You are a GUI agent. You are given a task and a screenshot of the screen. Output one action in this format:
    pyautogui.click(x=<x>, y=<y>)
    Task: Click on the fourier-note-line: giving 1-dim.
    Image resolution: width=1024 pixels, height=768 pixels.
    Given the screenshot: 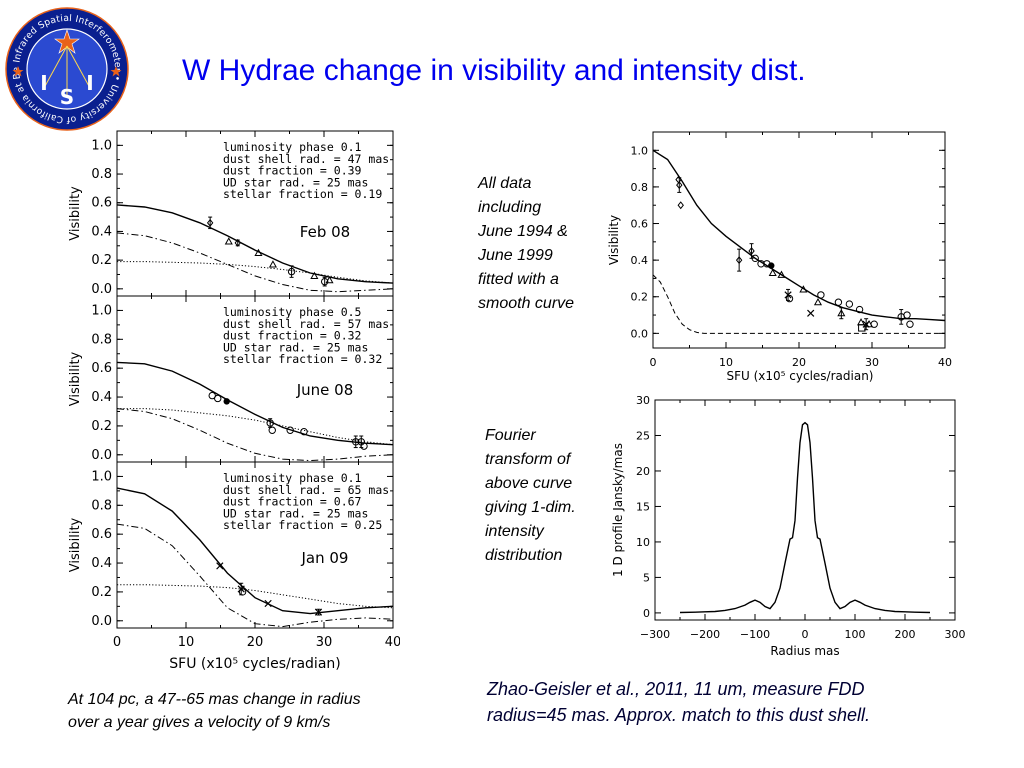 What is the action you would take?
    pyautogui.click(x=530, y=507)
    